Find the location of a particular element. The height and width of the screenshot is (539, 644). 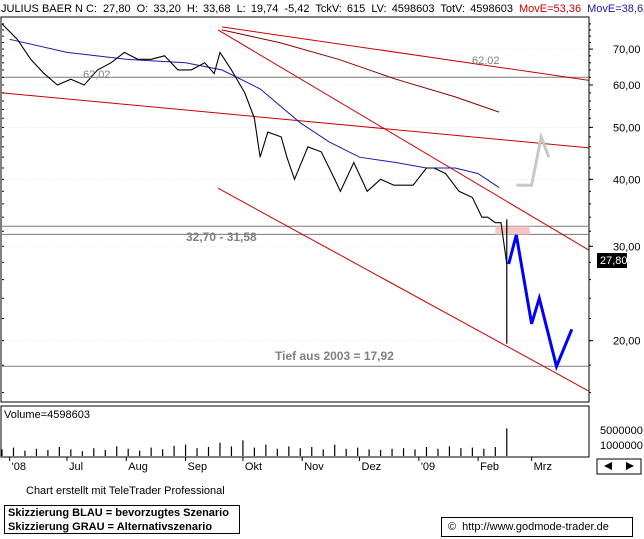

scenario-grey-path is located at coordinates (533, 159).